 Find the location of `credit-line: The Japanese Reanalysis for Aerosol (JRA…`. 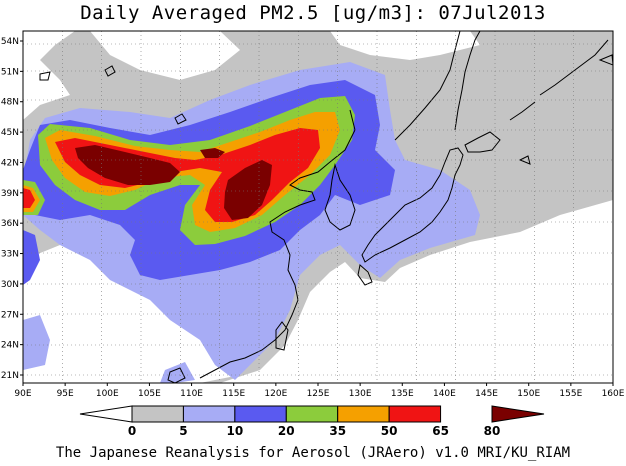

credit-line: The Japanese Reanalysis for Aerosol (JRA… is located at coordinates (313, 453).